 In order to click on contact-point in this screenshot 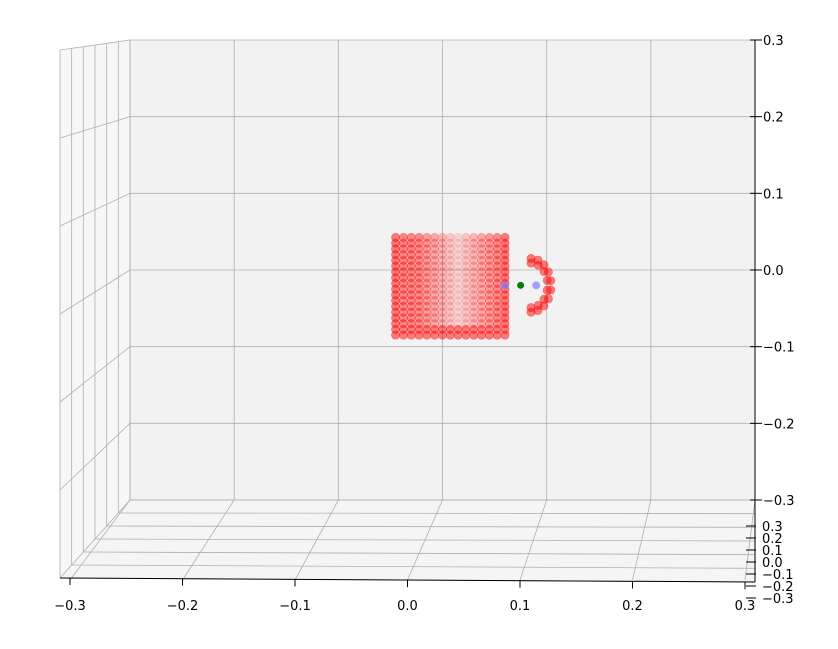, I will do `click(536, 285)`.